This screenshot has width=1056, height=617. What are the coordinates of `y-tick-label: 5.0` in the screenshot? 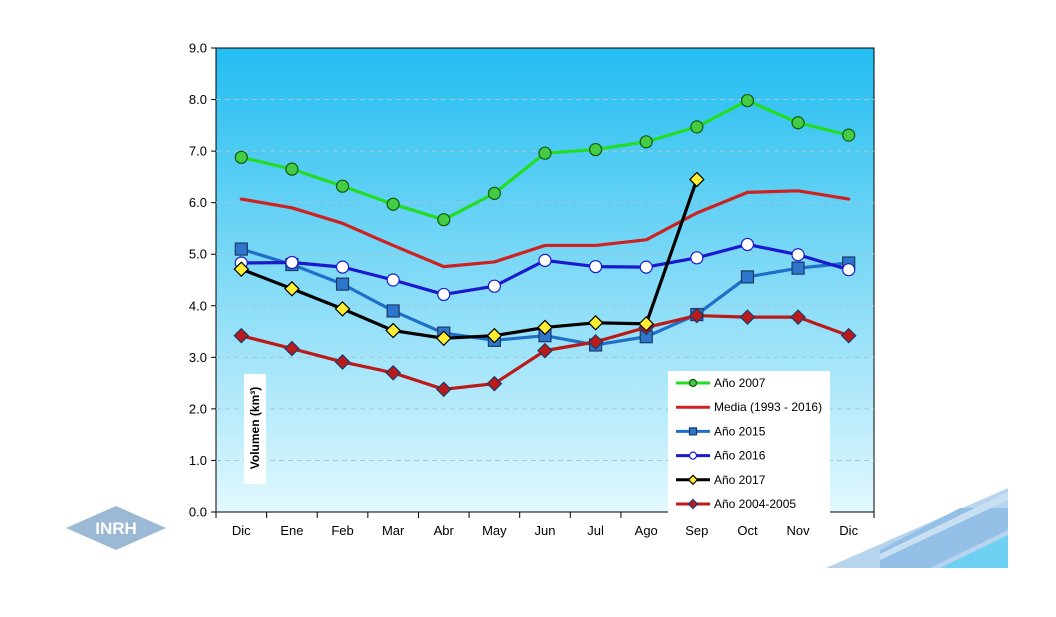 It's located at (198, 254).